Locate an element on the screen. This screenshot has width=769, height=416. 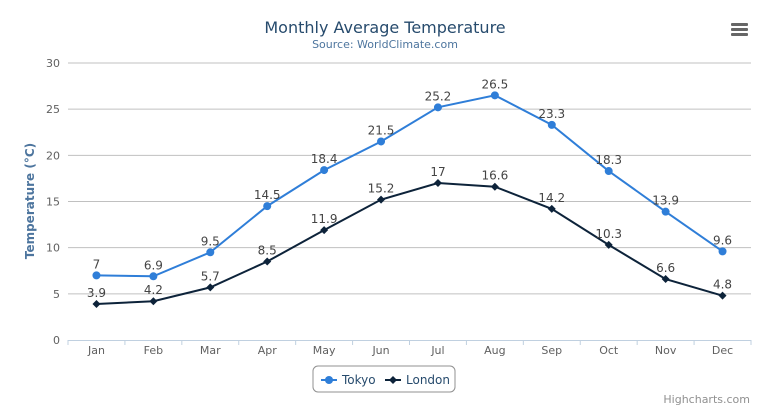
y-tick-label: 30 is located at coordinates (53, 63).